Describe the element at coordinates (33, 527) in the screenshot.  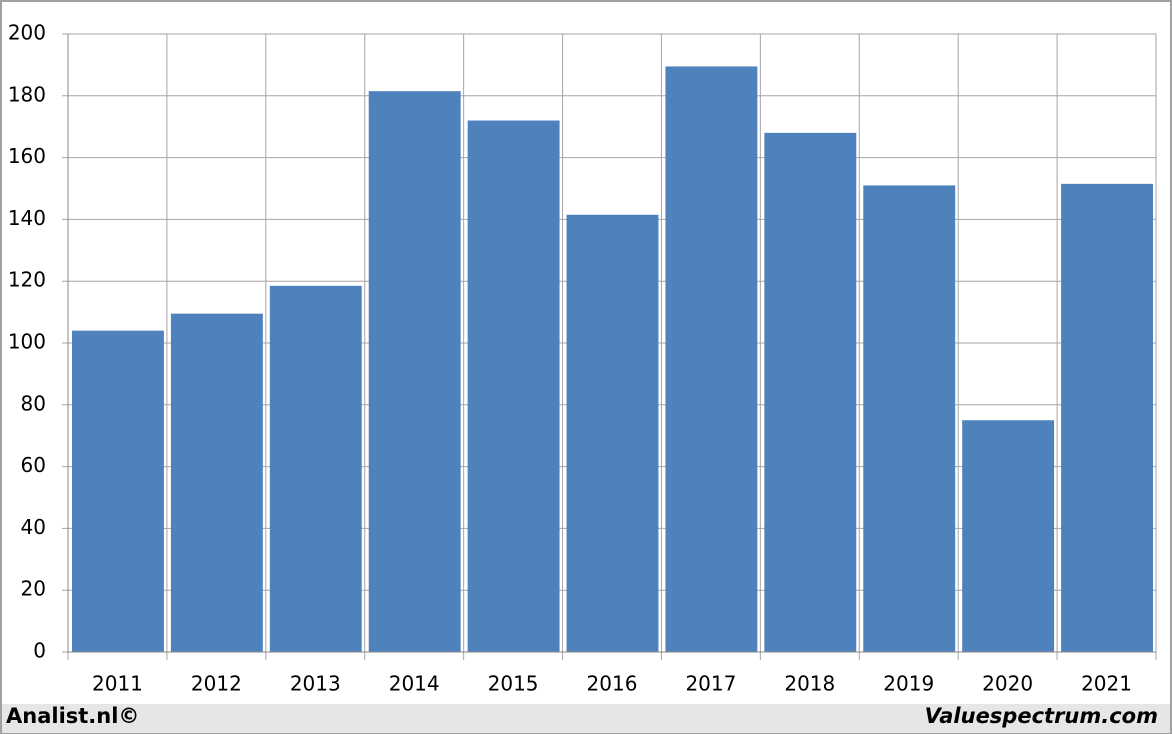
I see `y-tick-label: 40` at that location.